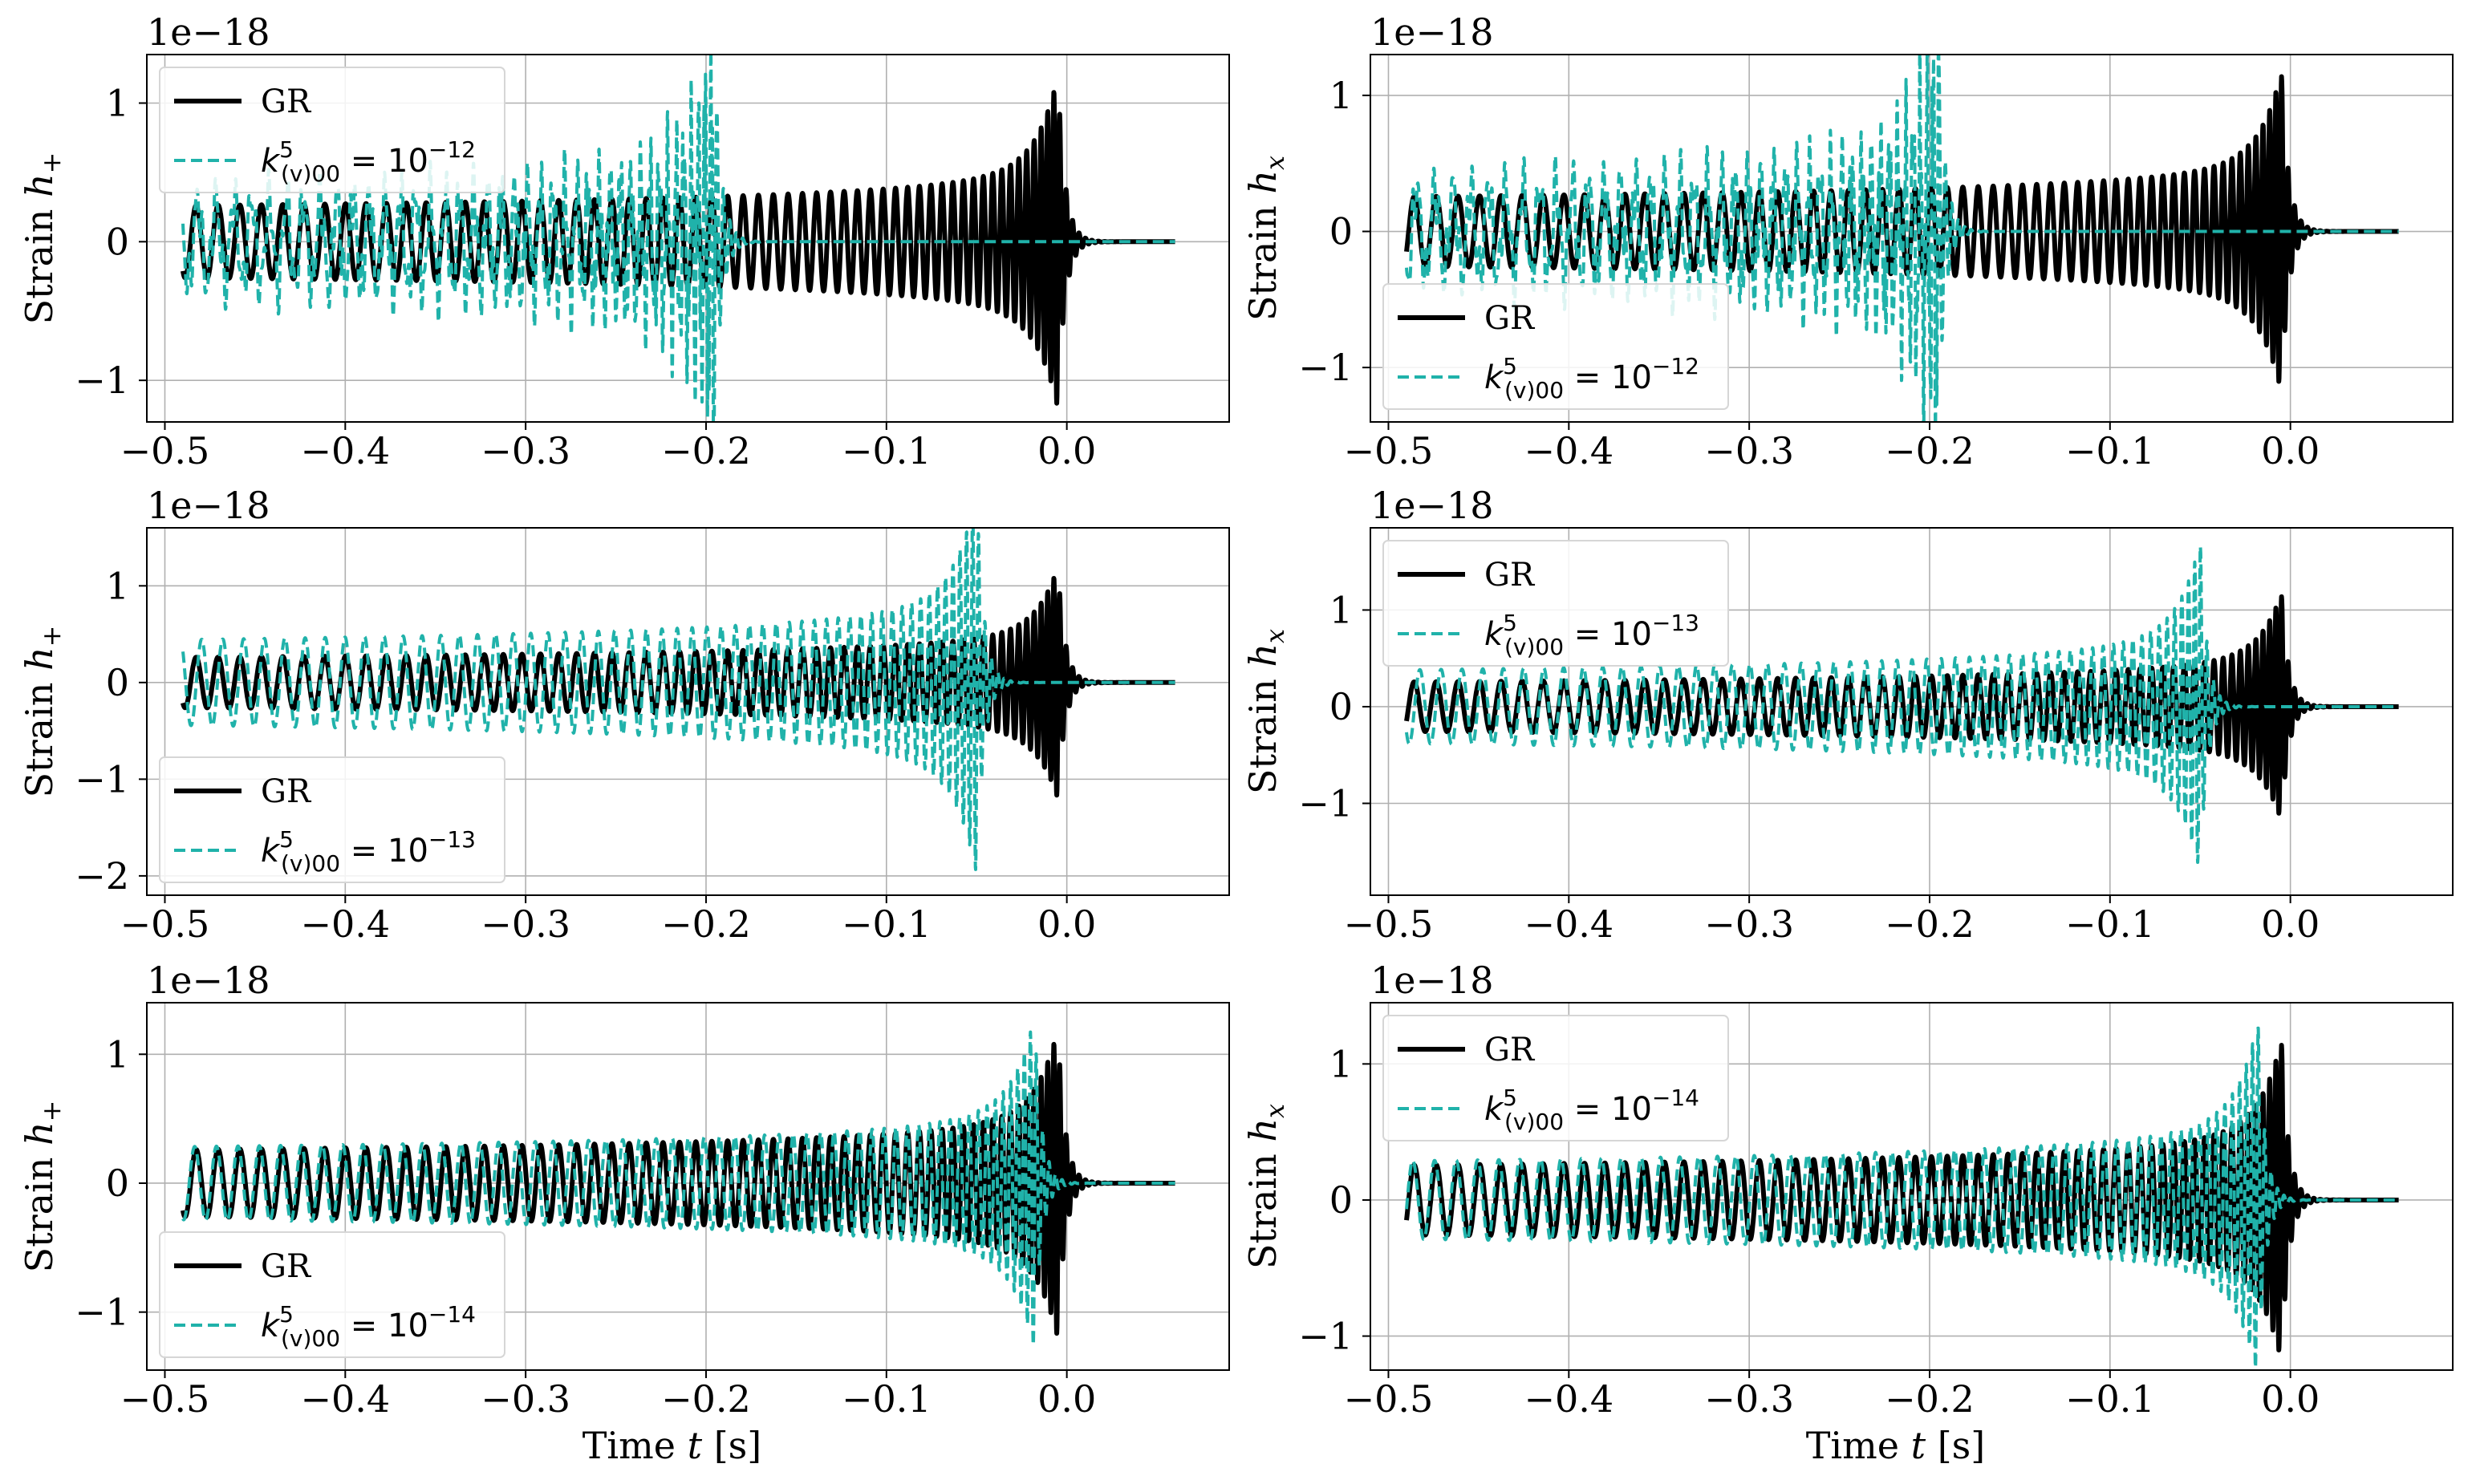  I want to click on legend-lv-label: k5 (v)00 = 10−14, so click(368, 1326).